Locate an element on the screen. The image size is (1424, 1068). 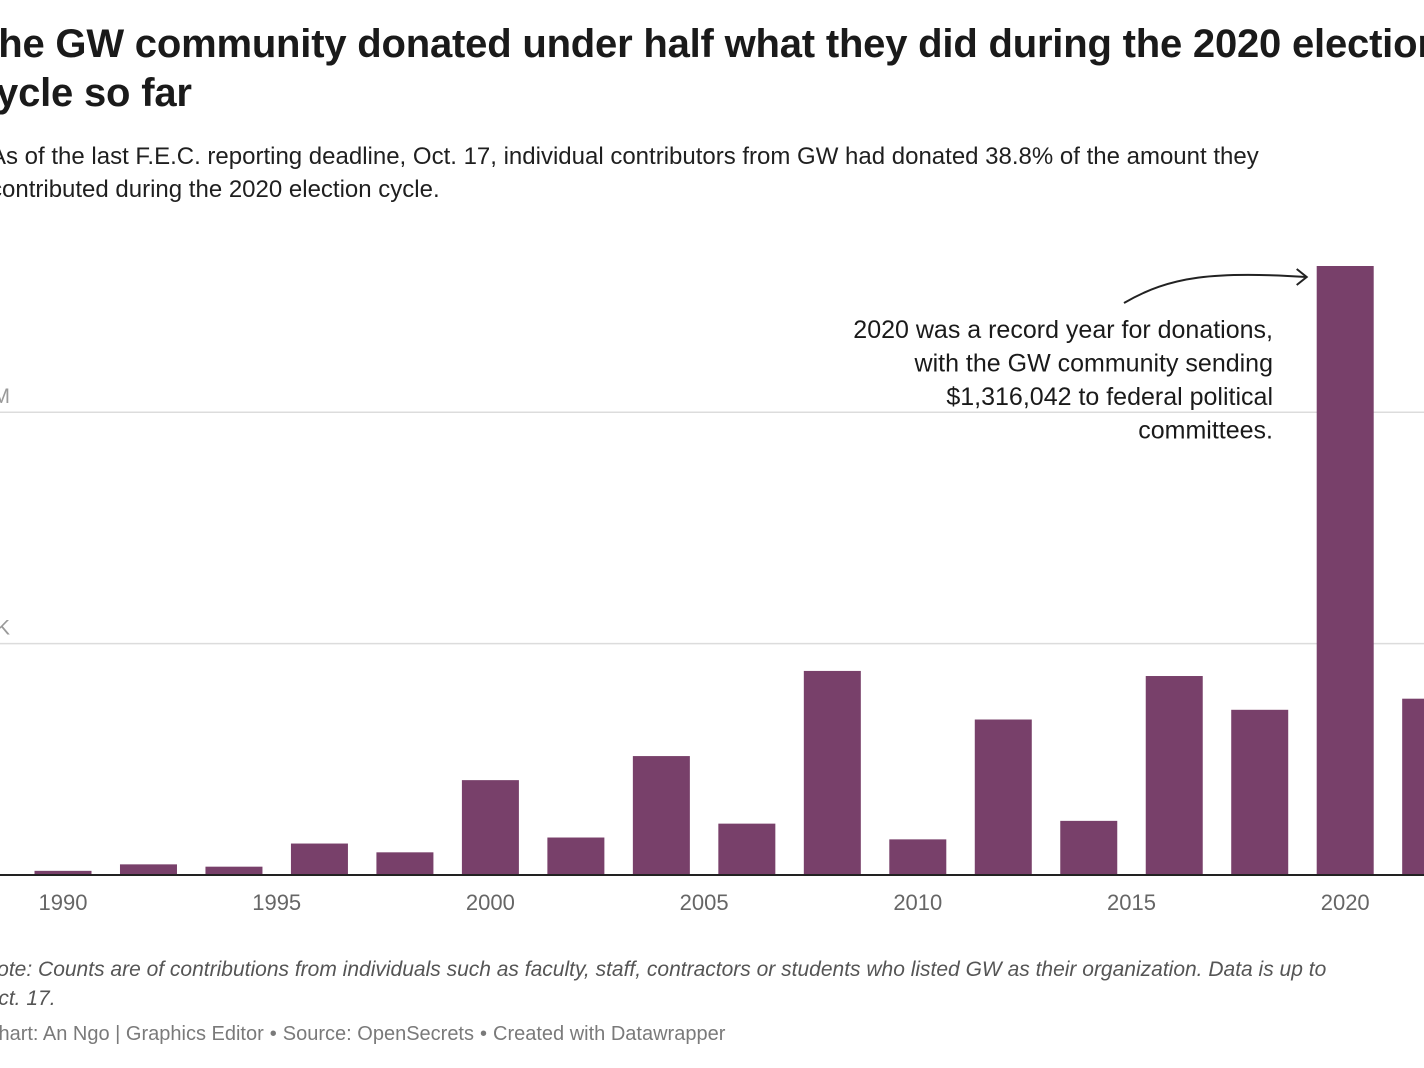
bar-2020 is located at coordinates (1345, 570).